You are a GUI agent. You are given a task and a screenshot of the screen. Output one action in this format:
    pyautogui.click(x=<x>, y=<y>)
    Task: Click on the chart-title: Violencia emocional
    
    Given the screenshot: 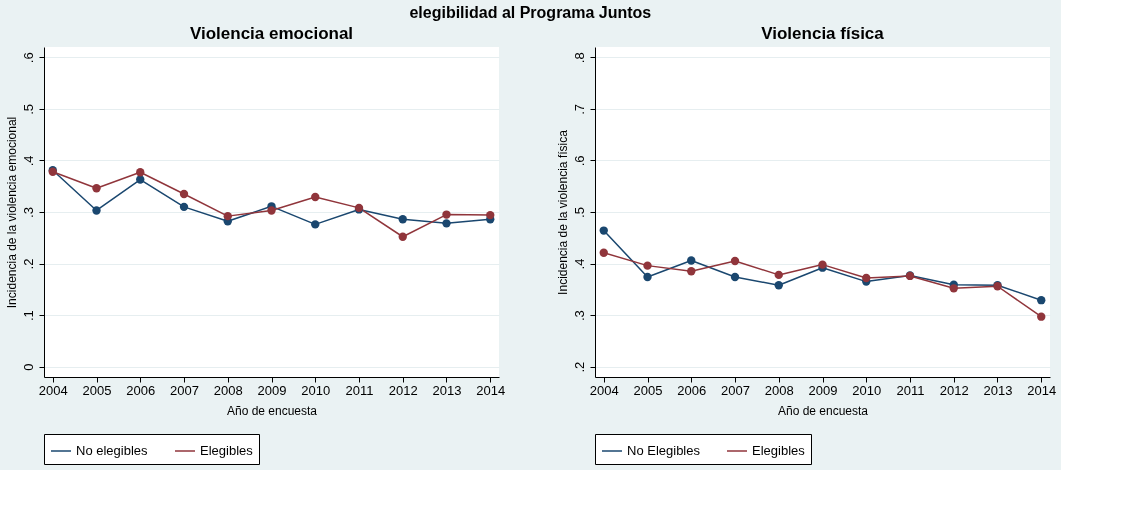 What is the action you would take?
    pyautogui.click(x=271, y=33)
    